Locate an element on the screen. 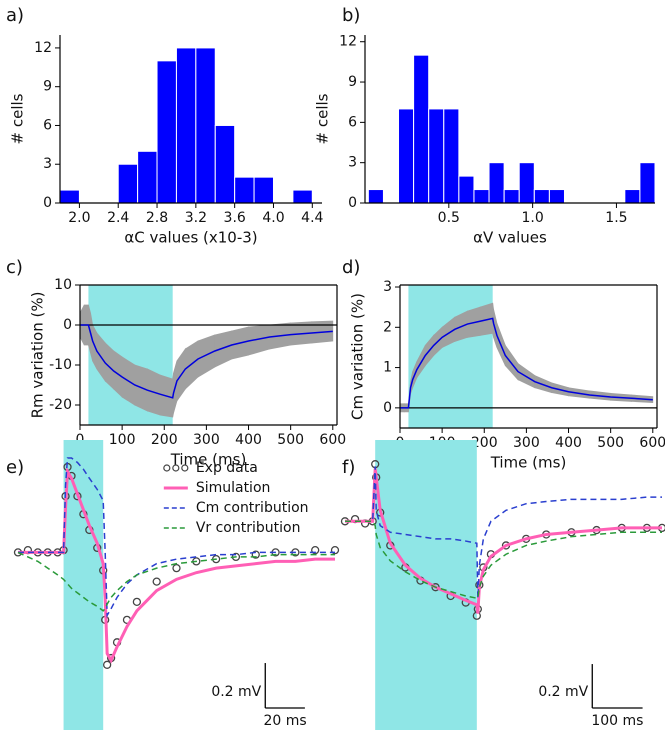 The height and width of the screenshot is (737, 665). x-axis-label: αC values (x10-3) is located at coordinates (190, 238).